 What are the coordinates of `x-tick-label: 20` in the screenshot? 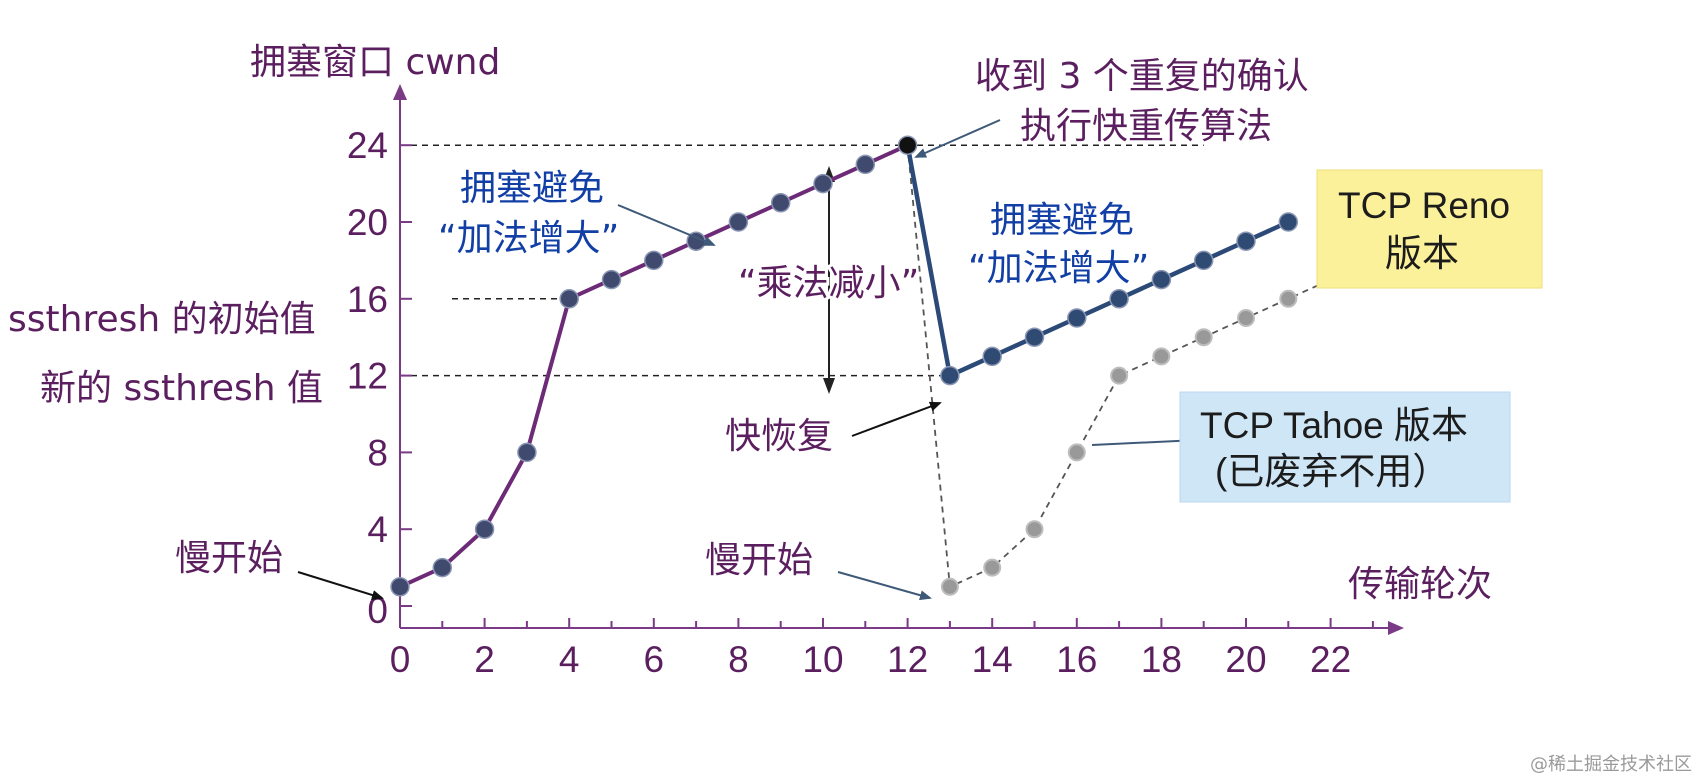 It's located at (1245, 659).